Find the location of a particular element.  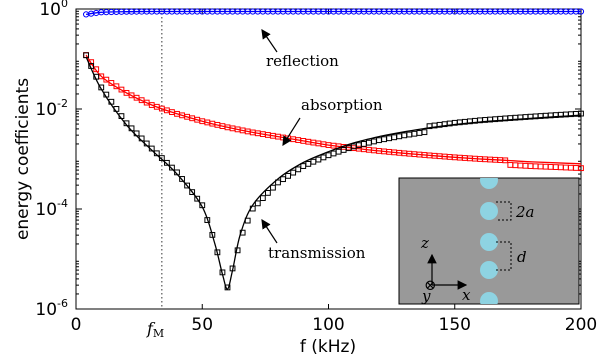

x-tick-label: 50 is located at coordinates (202, 325).